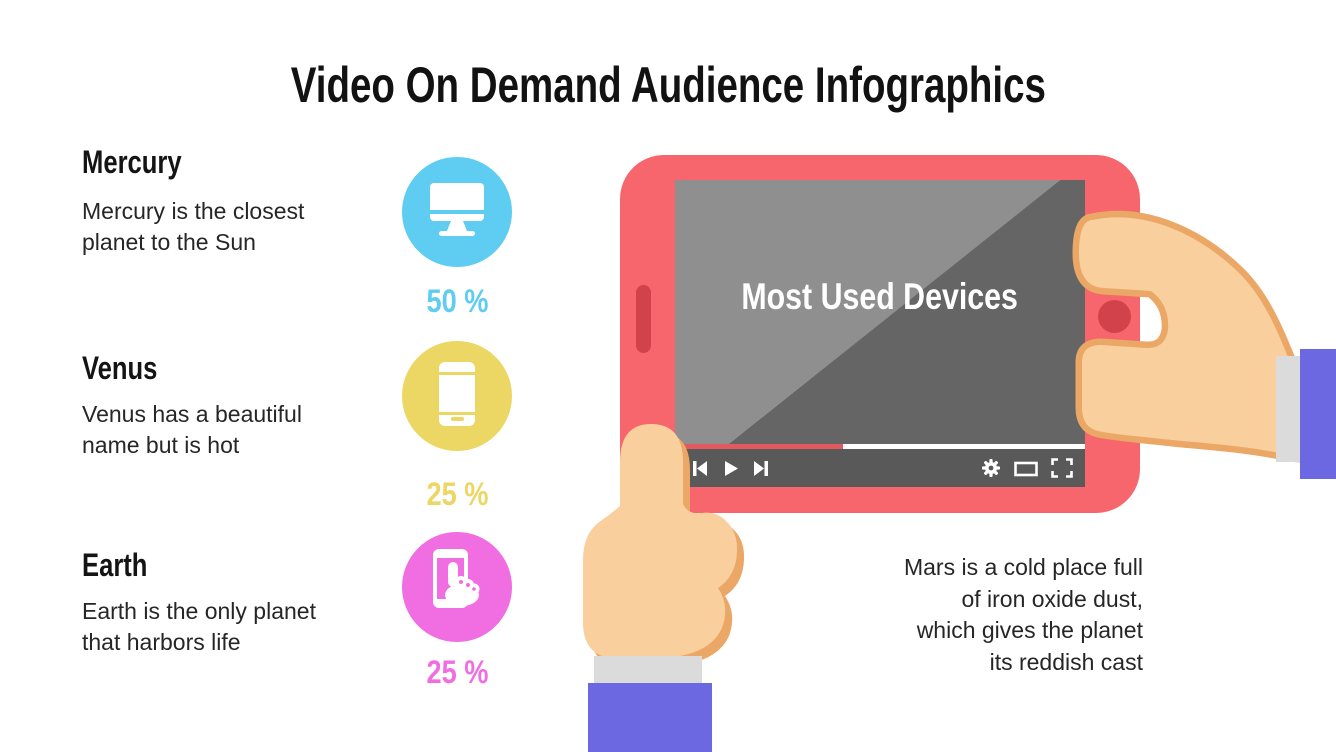 Image resolution: width=1336 pixels, height=752 pixels. I want to click on right-sleeve, so click(1318, 414).